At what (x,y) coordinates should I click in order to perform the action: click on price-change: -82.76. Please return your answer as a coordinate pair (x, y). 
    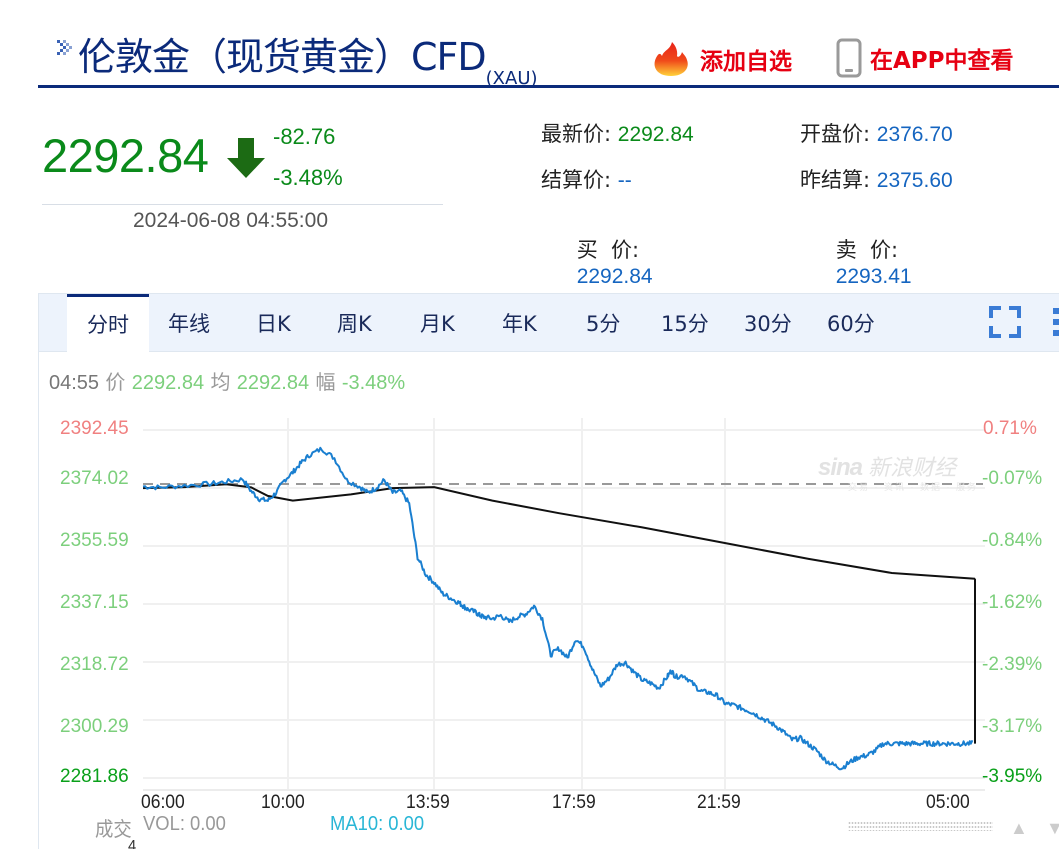
    Looking at the image, I should click on (304, 136).